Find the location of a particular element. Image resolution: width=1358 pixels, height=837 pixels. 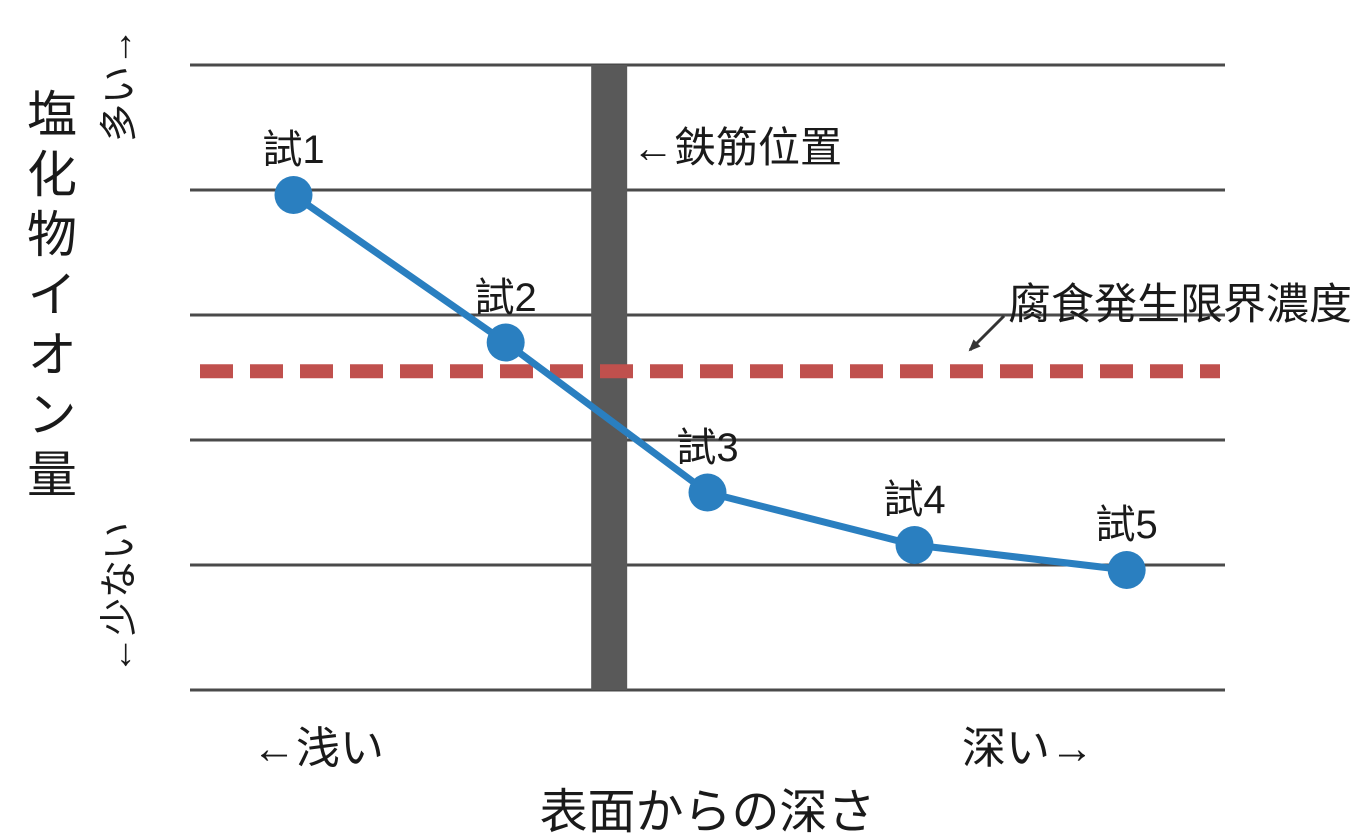

y-axis-more-label: 多い→ is located at coordinates (120, 84).